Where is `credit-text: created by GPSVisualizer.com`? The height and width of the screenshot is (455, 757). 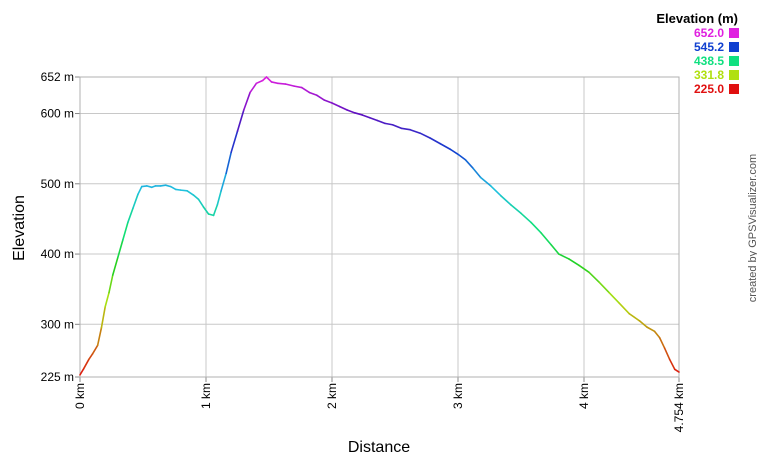
credit-text: created by GPSVisualizer.com is located at coordinates (752, 228).